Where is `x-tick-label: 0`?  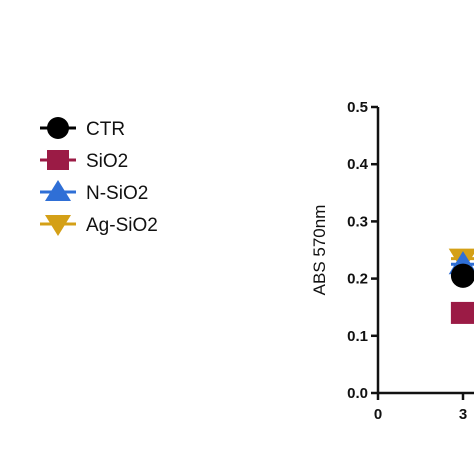
x-tick-label: 0 is located at coordinates (378, 414).